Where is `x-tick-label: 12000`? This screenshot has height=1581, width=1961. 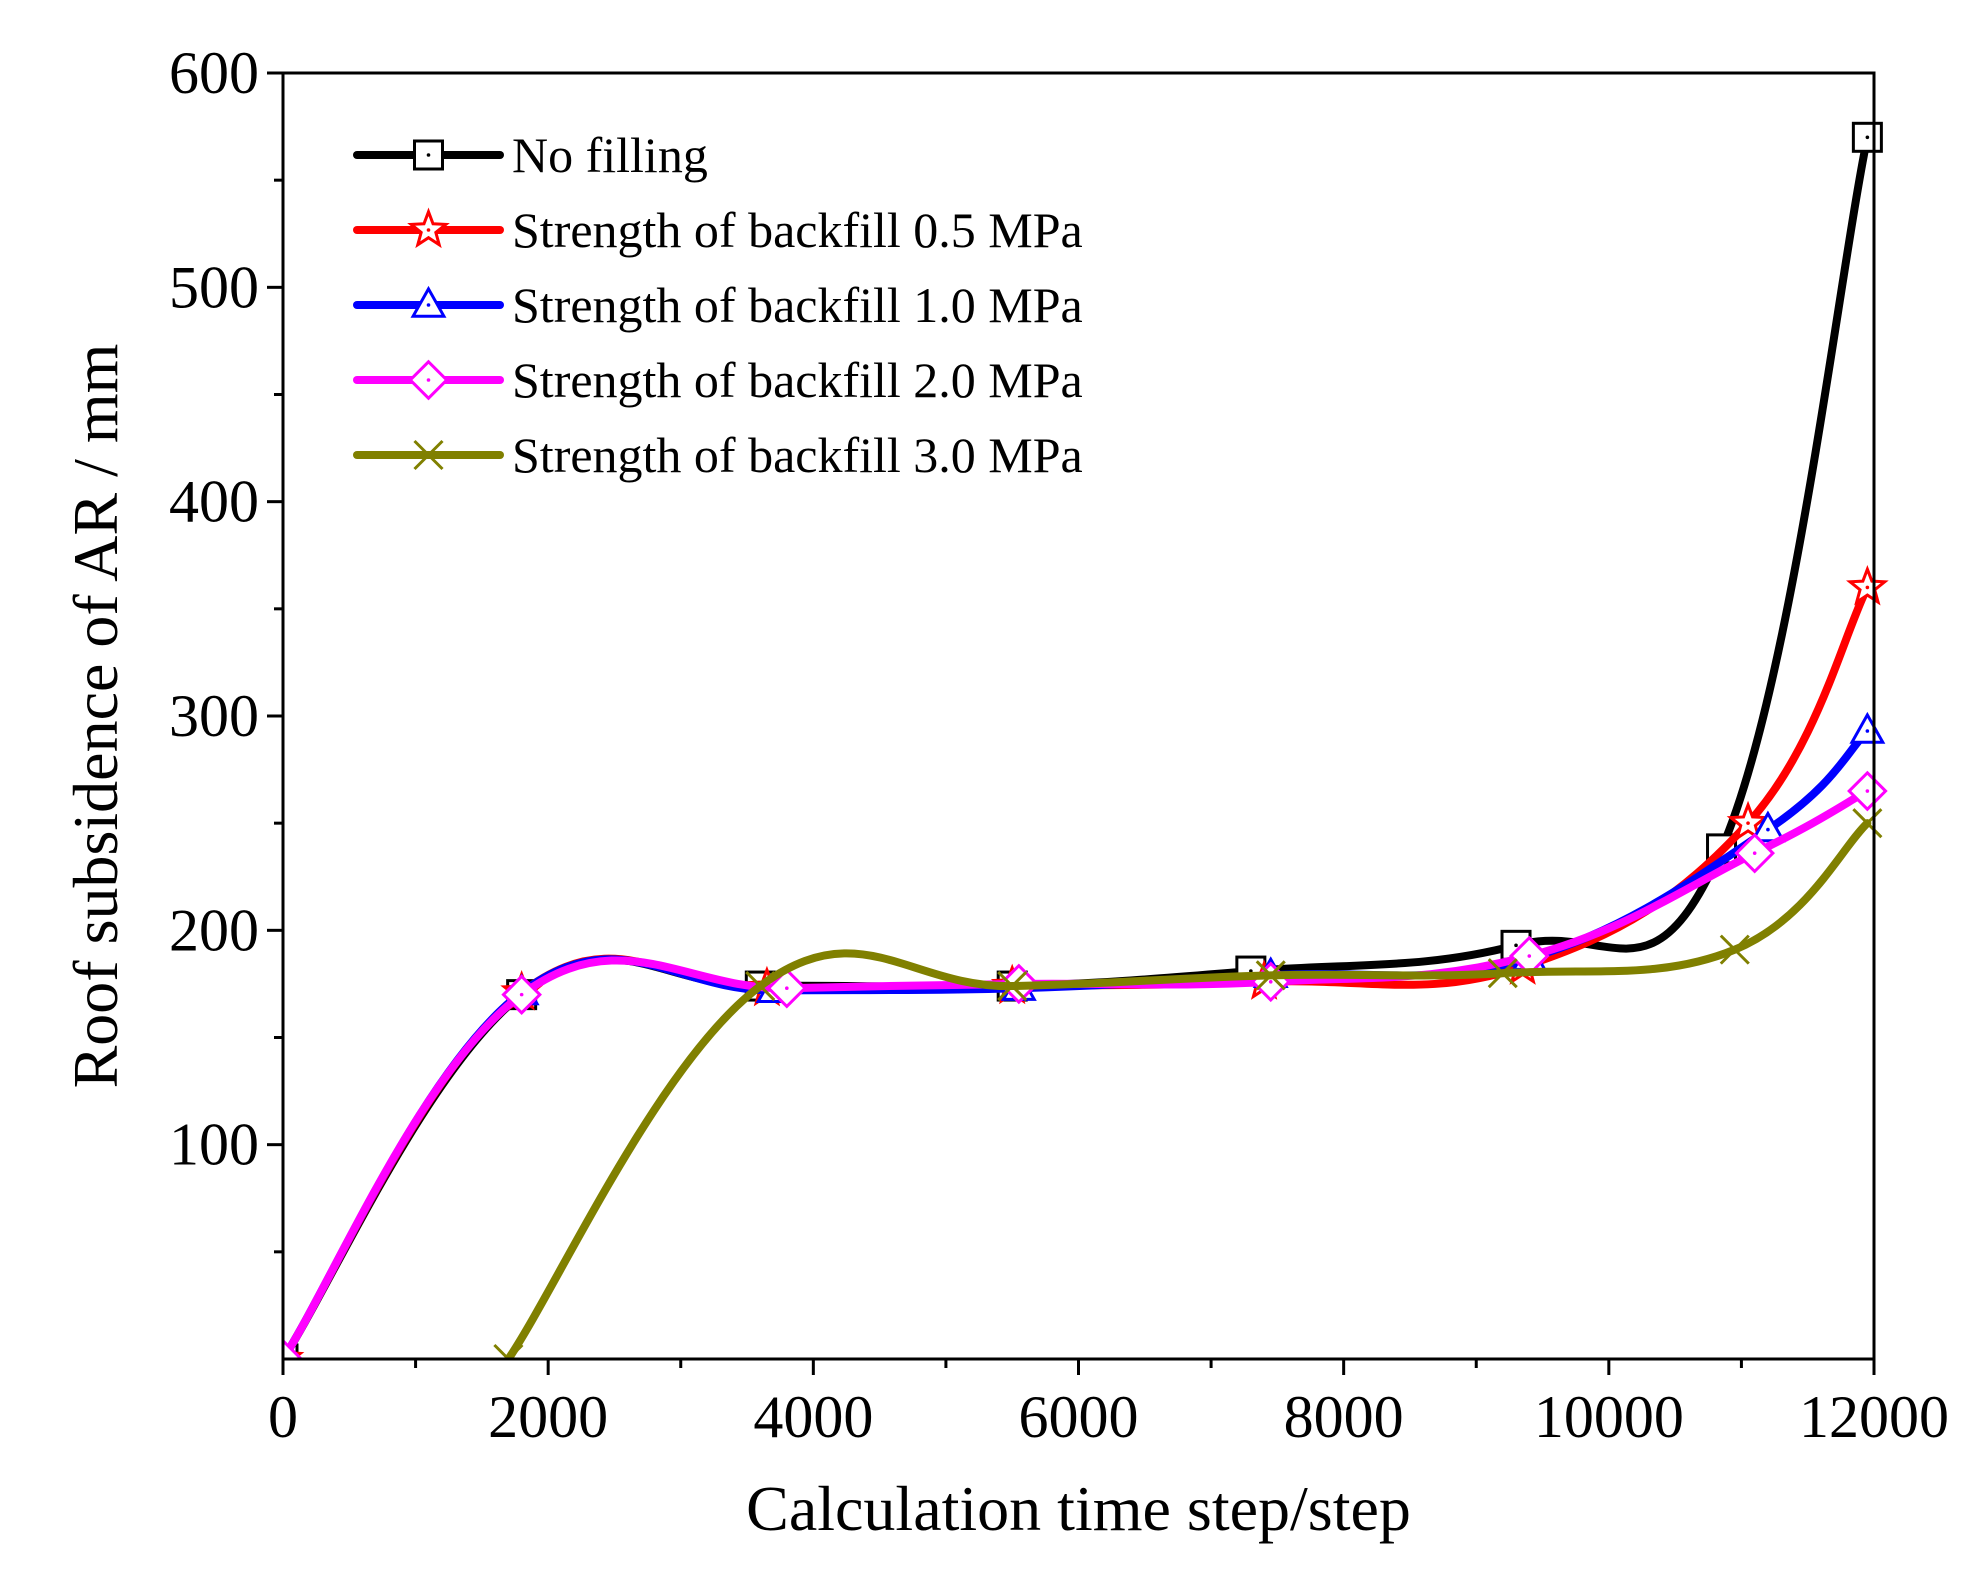 x-tick-label: 12000 is located at coordinates (1874, 1417).